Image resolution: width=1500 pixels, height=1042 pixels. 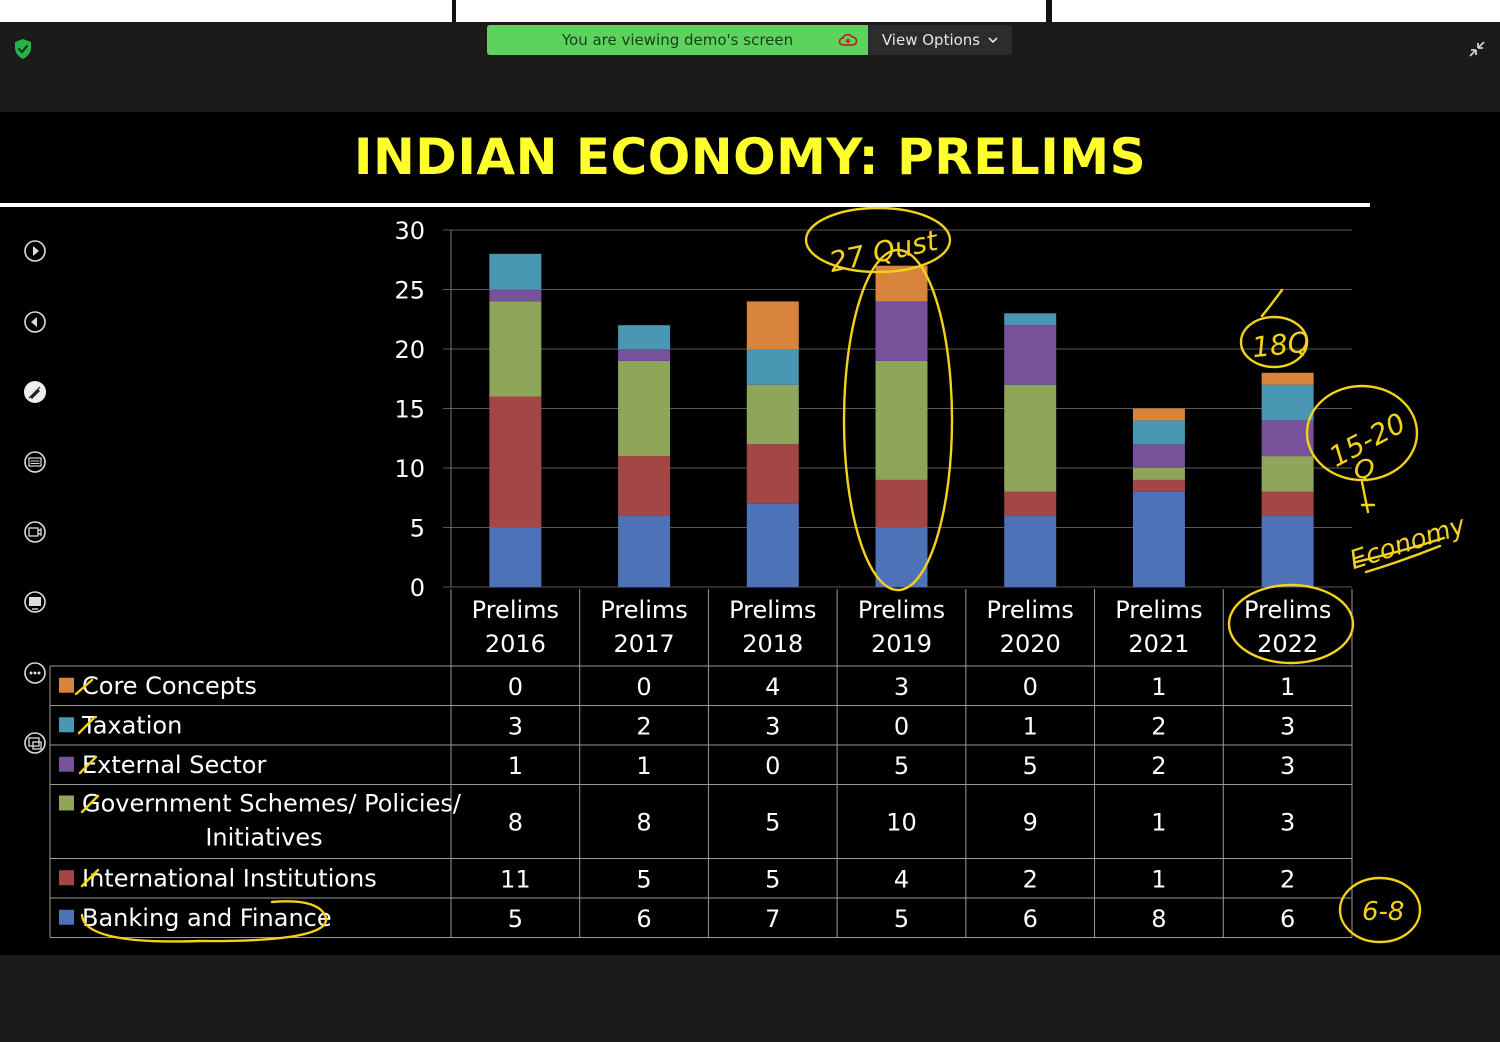 What do you see at coordinates (772, 919) in the screenshot?
I see `data-label: 7` at bounding box center [772, 919].